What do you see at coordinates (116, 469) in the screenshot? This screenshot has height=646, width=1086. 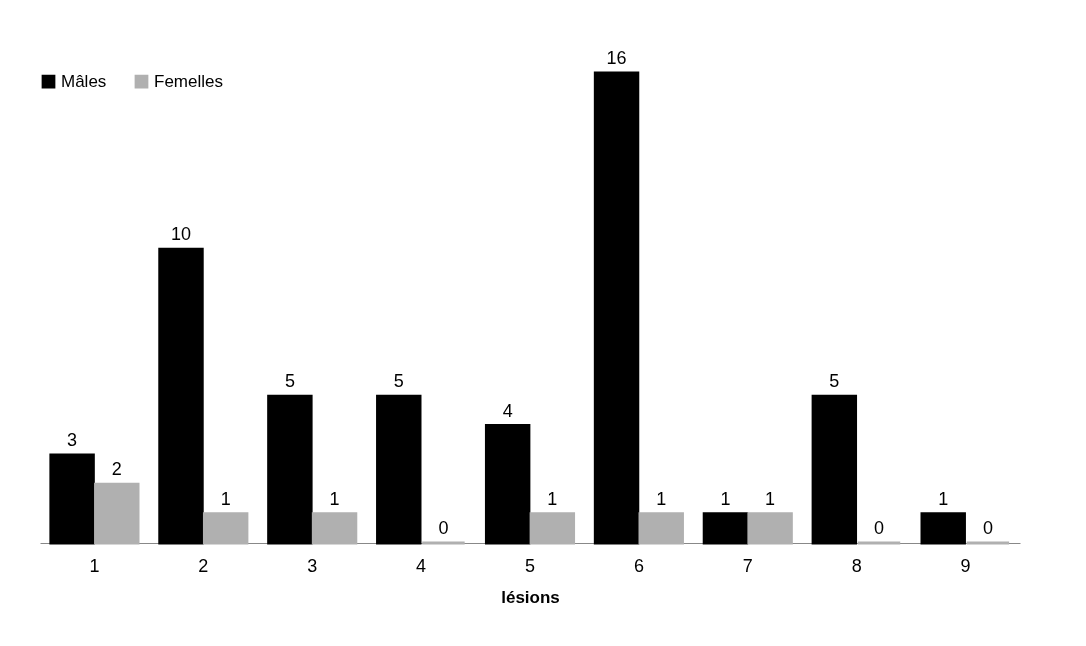 I see `data-label: 2` at bounding box center [116, 469].